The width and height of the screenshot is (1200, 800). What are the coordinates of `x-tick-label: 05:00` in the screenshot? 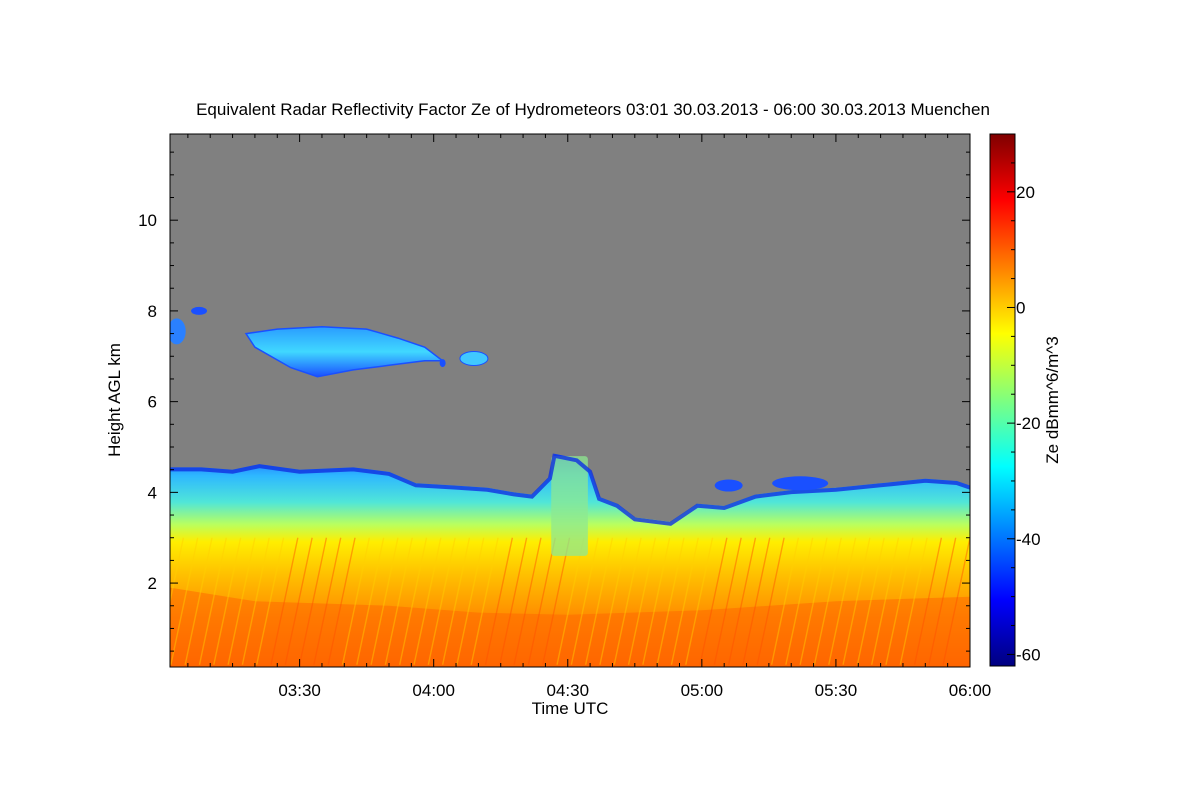 It's located at (702, 690).